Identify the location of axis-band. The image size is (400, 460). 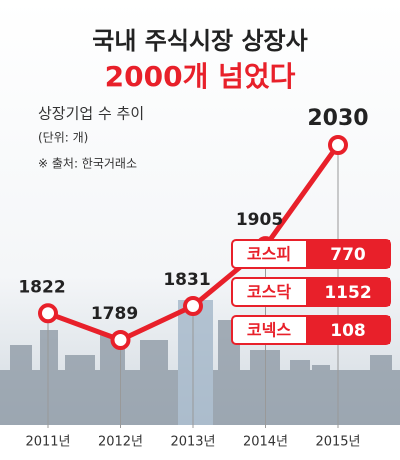
(200, 442).